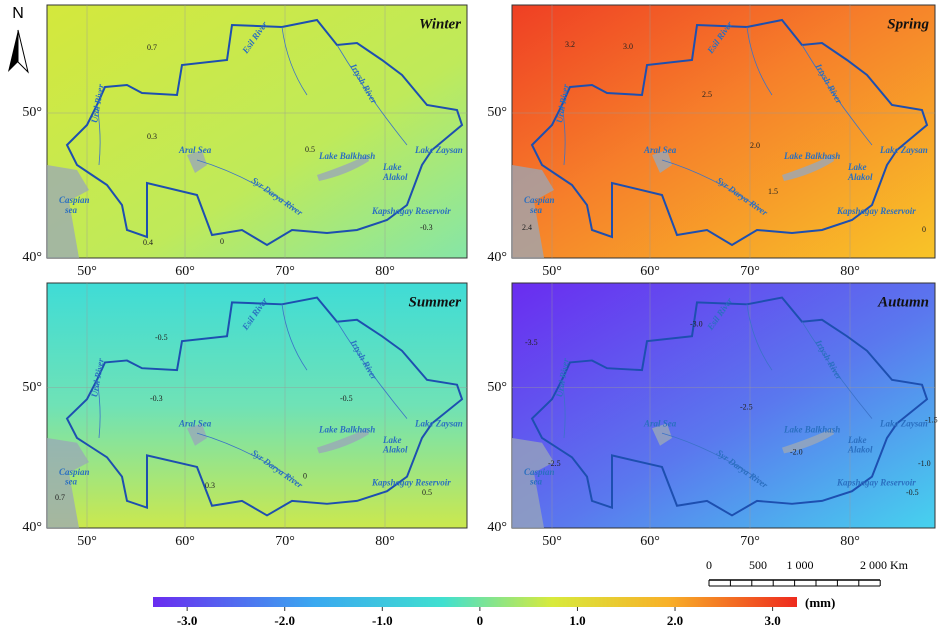 Image resolution: width=941 pixels, height=630 pixels. I want to click on contour-label: 0.4, so click(148, 242).